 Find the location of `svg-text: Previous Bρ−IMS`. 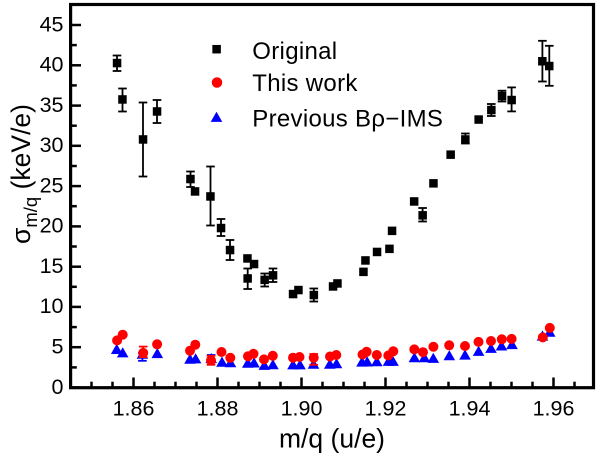

svg-text: Previous Bρ−IMS is located at coordinates (347, 118).